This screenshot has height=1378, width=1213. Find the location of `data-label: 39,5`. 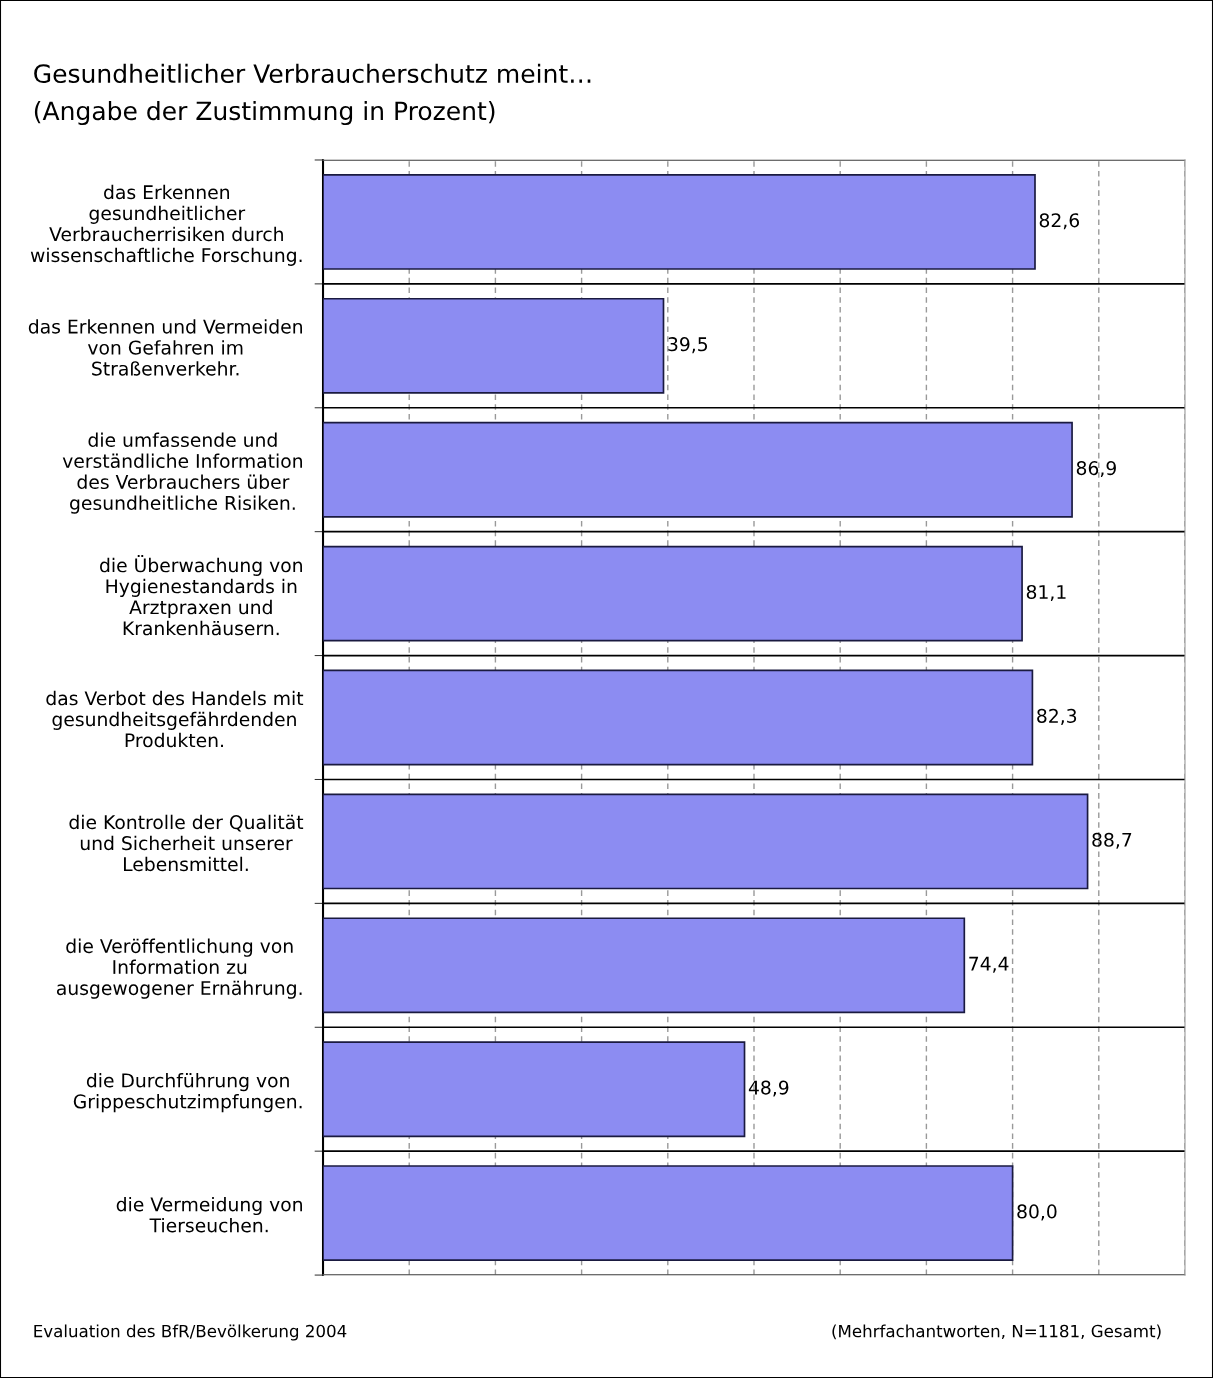

data-label: 39,5 is located at coordinates (688, 345).